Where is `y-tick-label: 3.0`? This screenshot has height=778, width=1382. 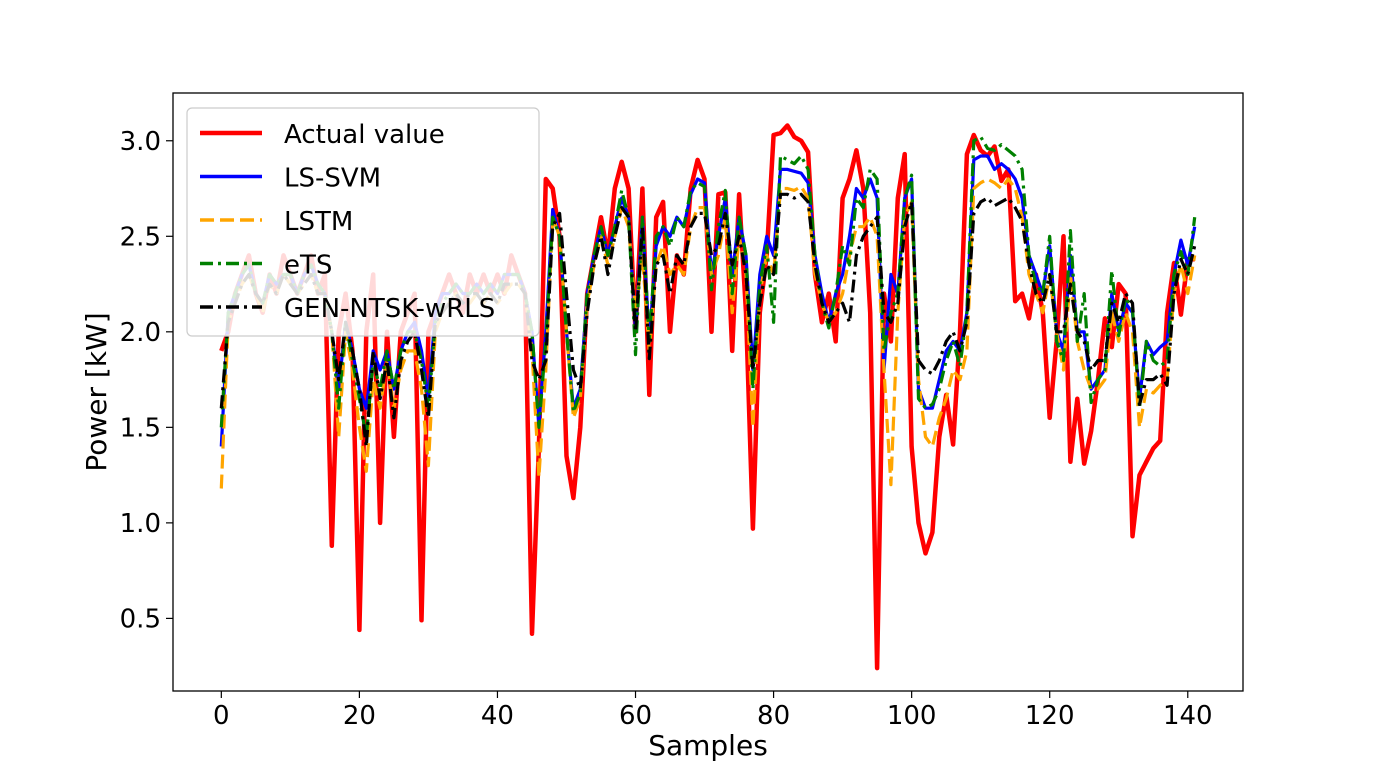 y-tick-label: 3.0 is located at coordinates (140, 142).